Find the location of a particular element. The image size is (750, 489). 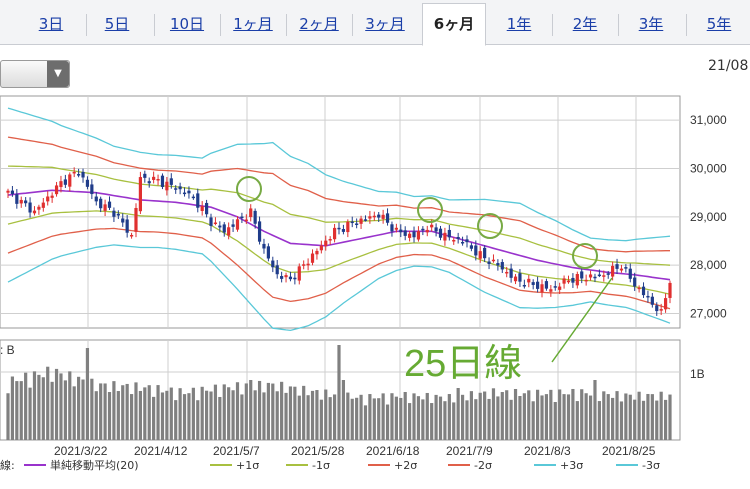

chevron-down-icon: ▼ is located at coordinates (58, 74).